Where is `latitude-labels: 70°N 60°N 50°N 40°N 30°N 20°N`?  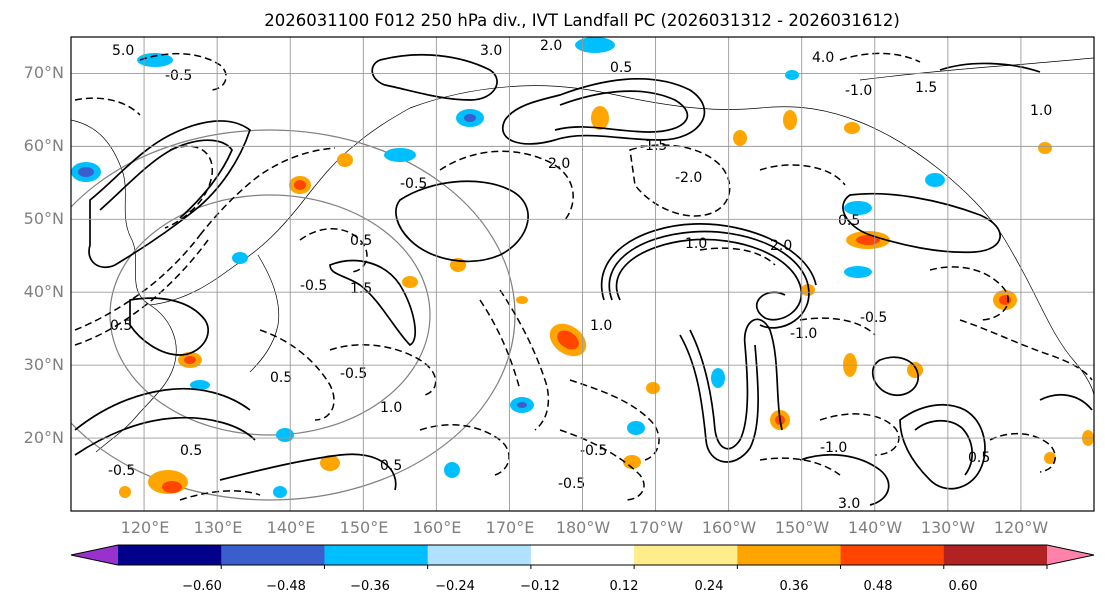
latitude-labels: 70°N 60°N 50°N 40°N 30°N 20°N is located at coordinates (44, 255).